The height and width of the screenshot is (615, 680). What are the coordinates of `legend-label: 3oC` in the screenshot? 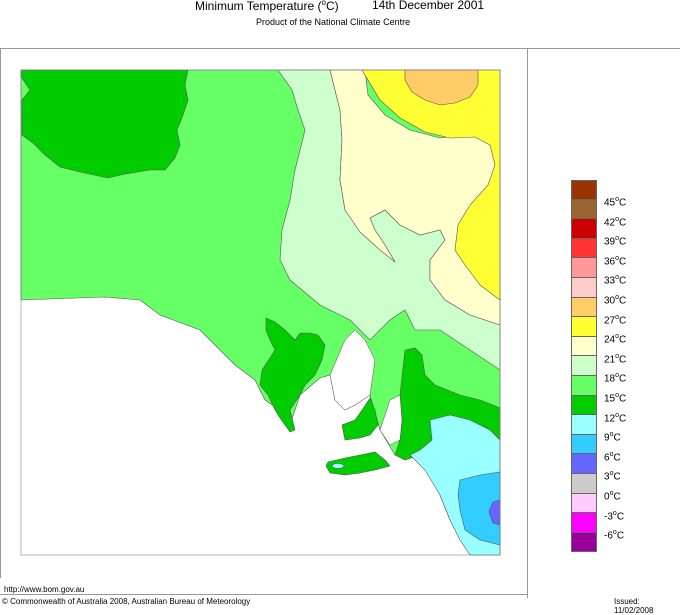 It's located at (612, 476).